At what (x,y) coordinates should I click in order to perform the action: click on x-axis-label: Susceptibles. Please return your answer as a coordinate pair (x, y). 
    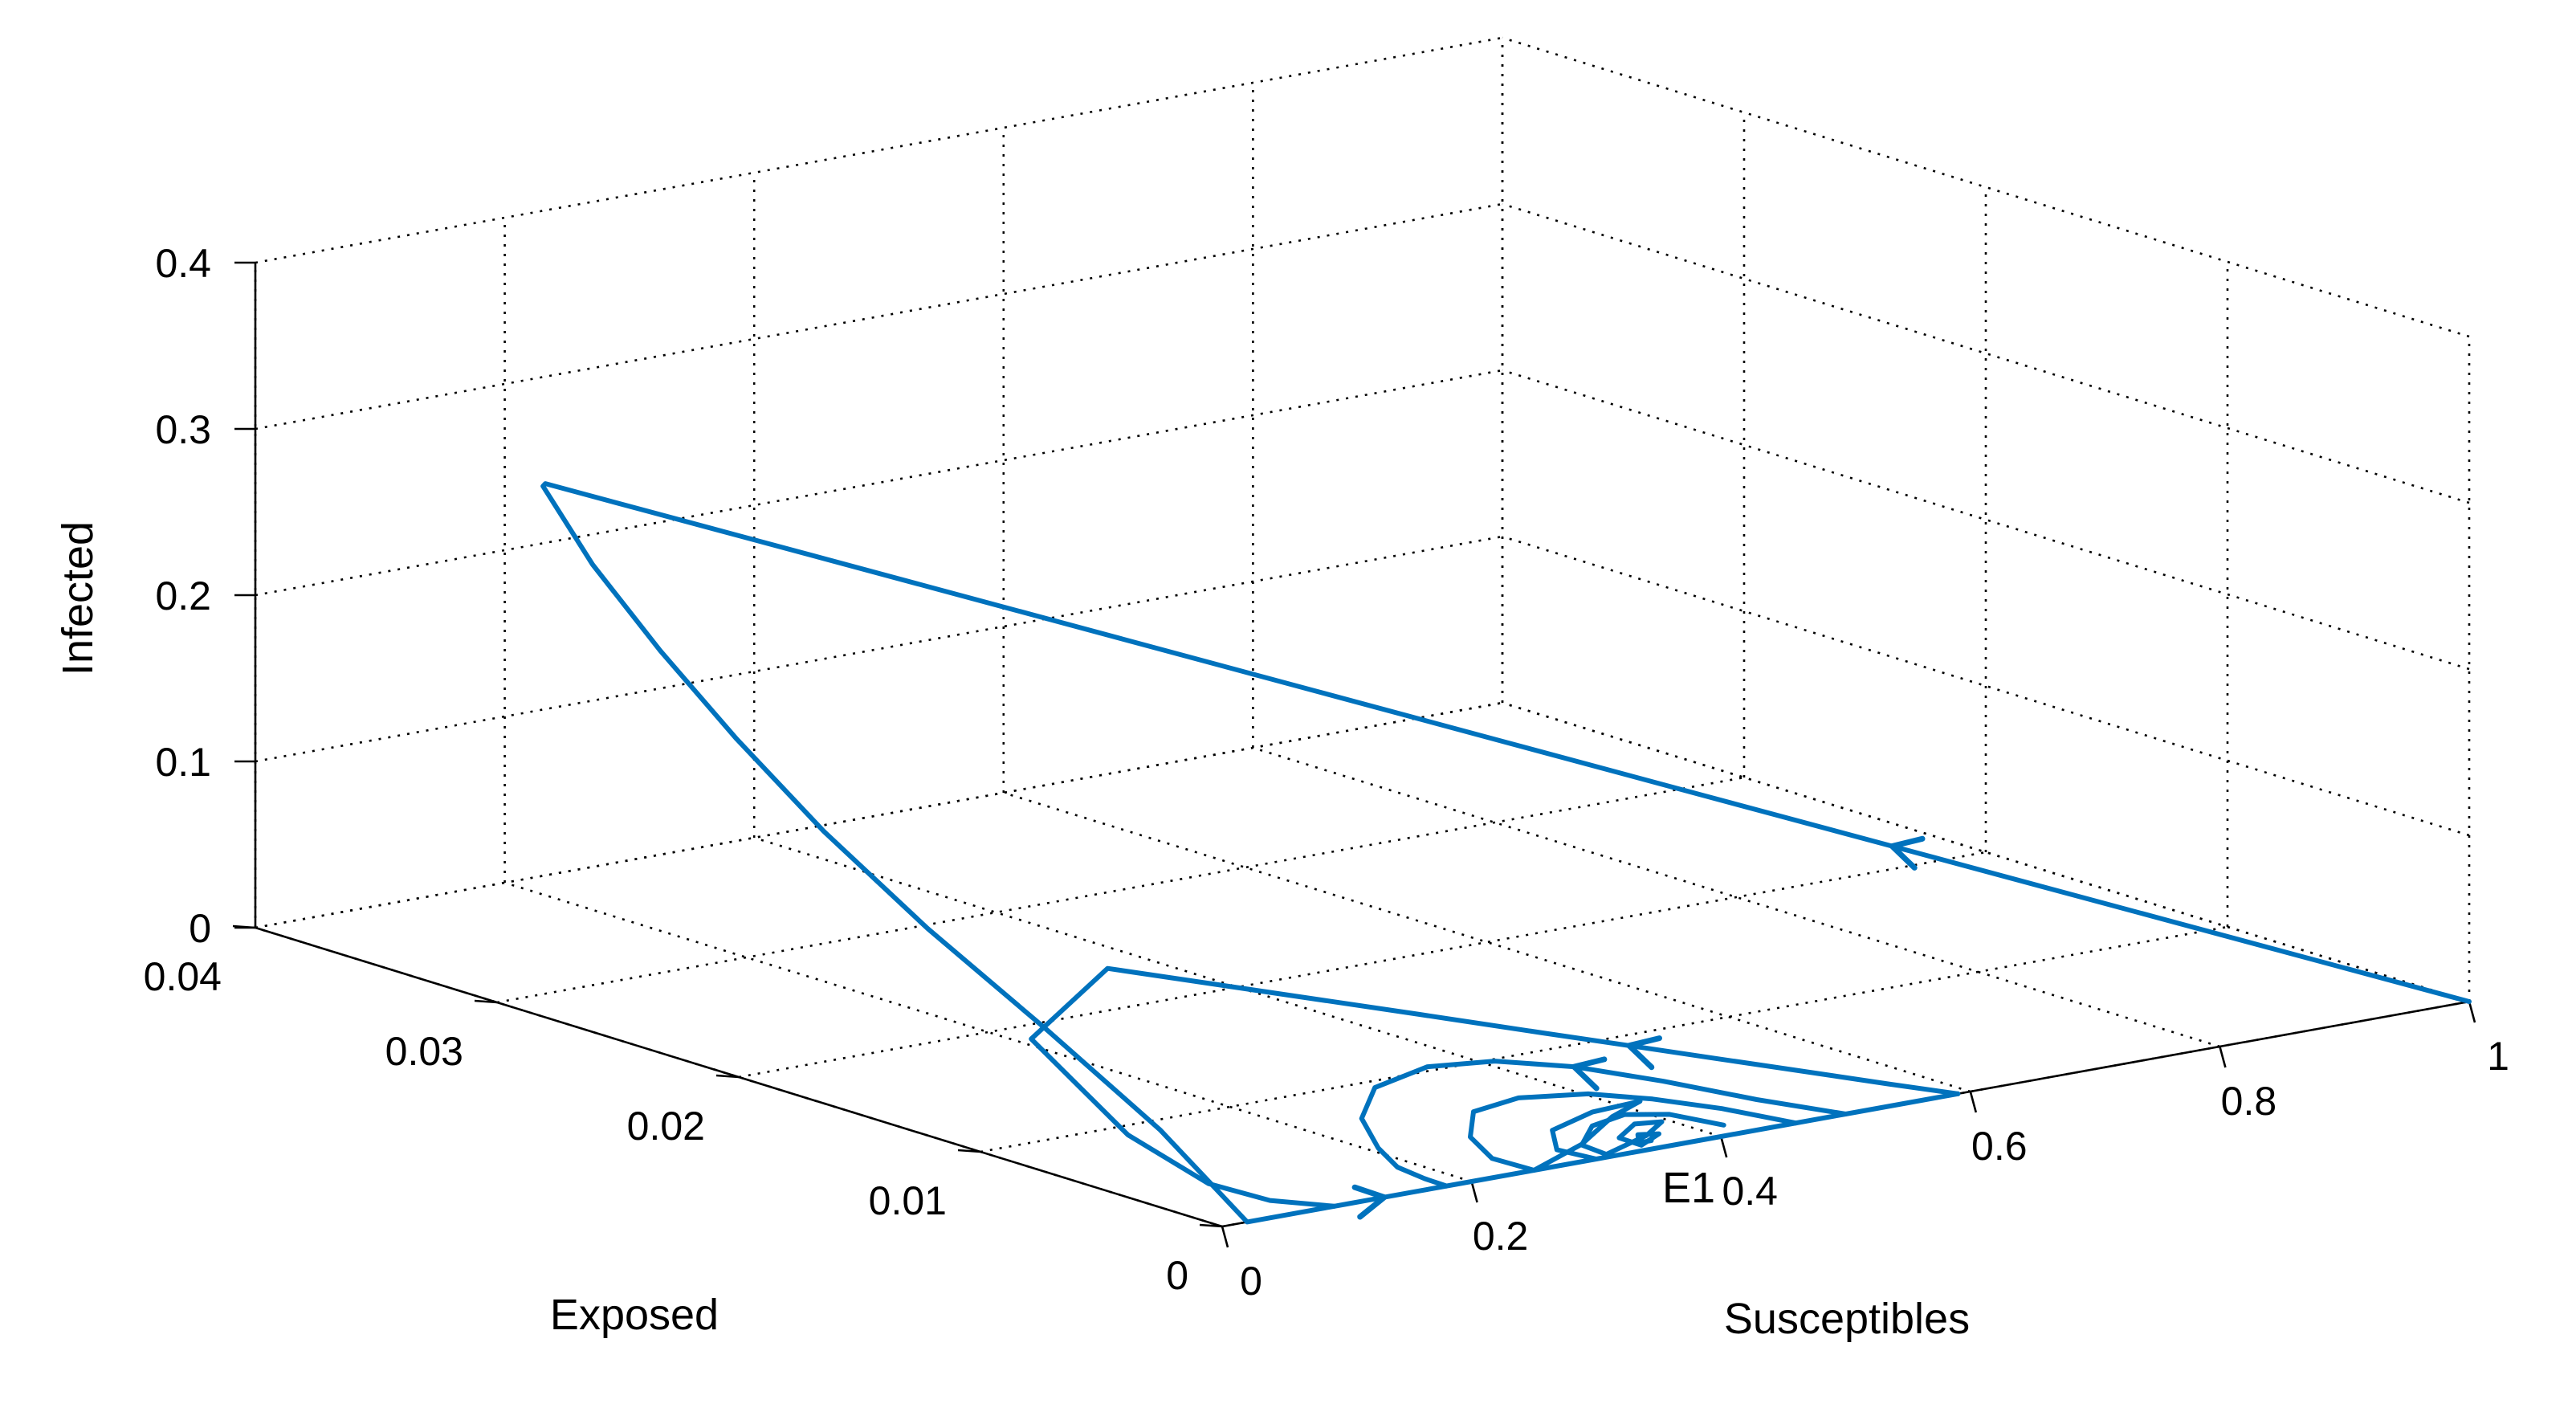
    Looking at the image, I should click on (1847, 1319).